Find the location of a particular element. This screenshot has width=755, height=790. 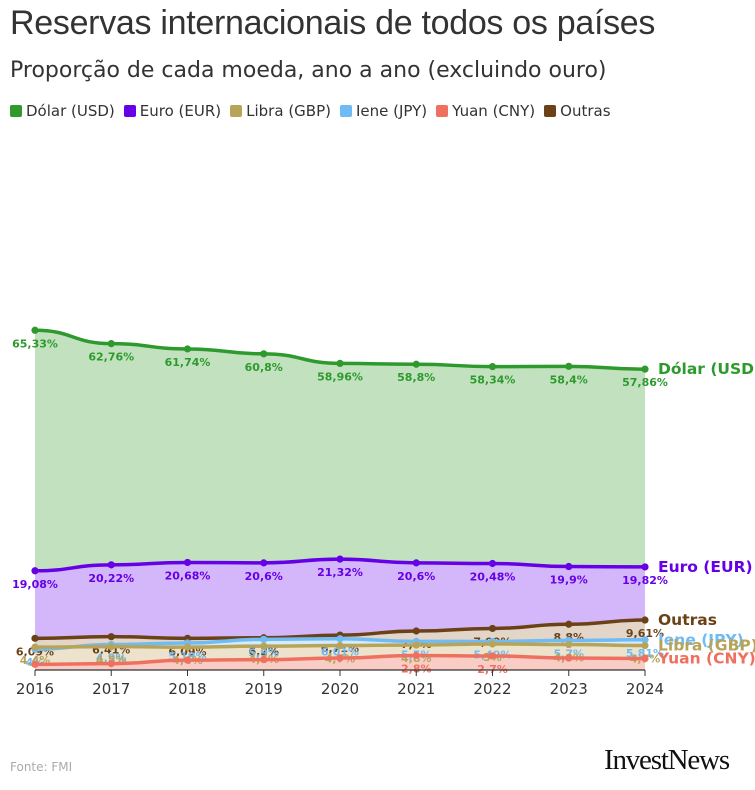

legend-swatch-jpy is located at coordinates (345, 111).